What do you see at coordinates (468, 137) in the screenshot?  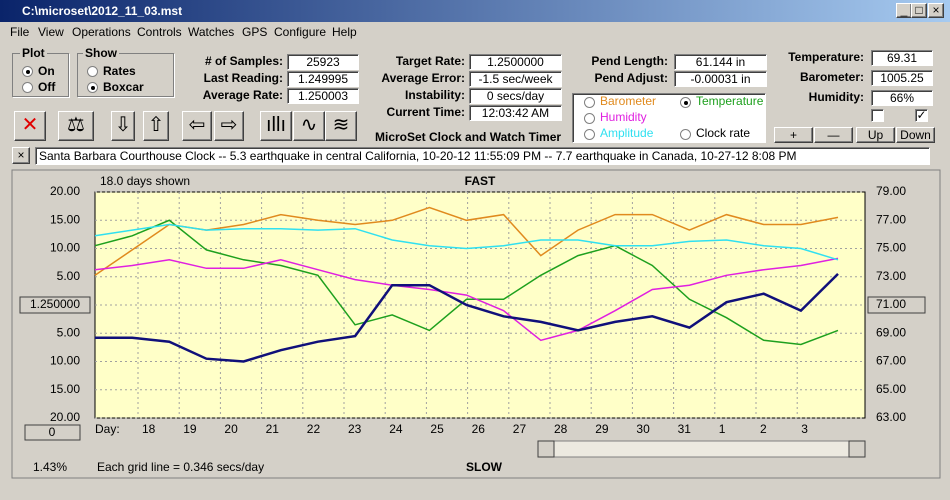 I see `program-name: MicroSet Clock and Watch Timer` at bounding box center [468, 137].